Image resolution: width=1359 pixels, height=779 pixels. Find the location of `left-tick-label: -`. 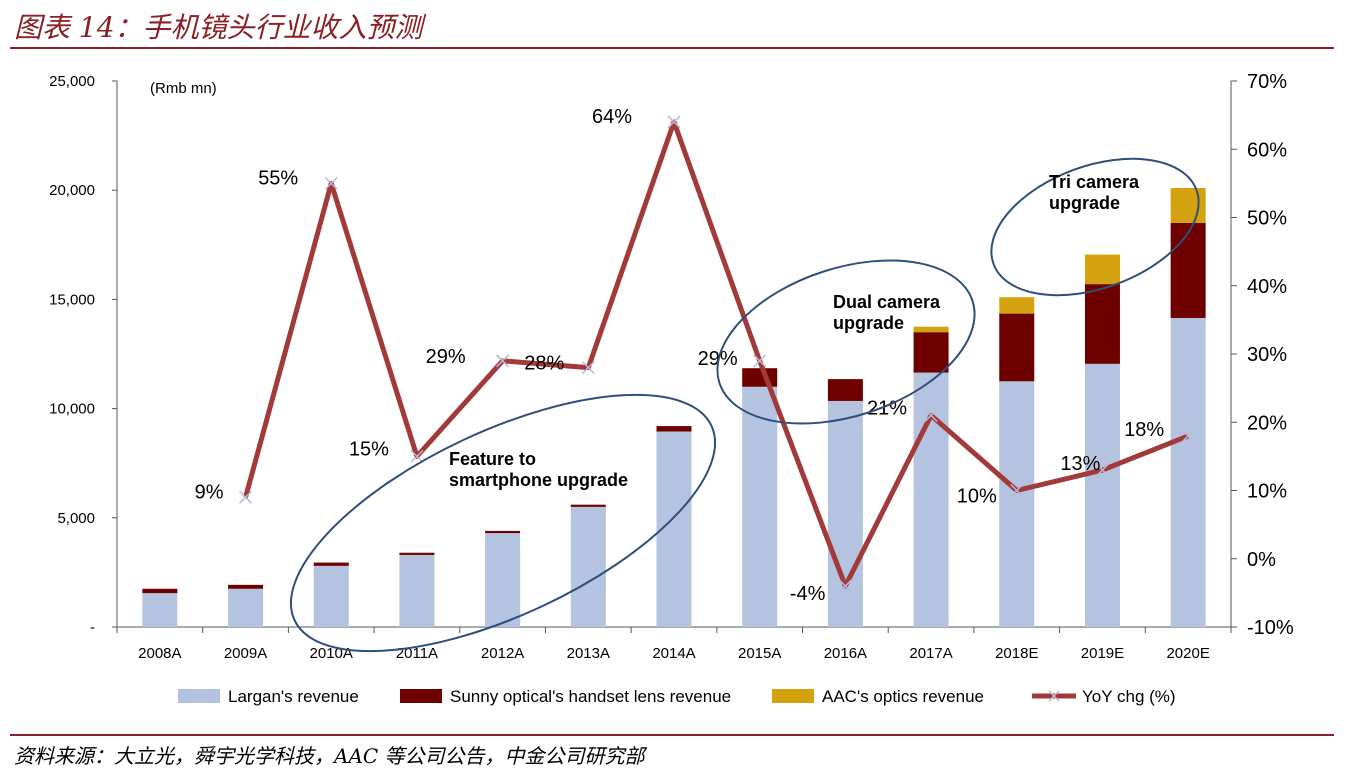

left-tick-label: - is located at coordinates (92, 627).